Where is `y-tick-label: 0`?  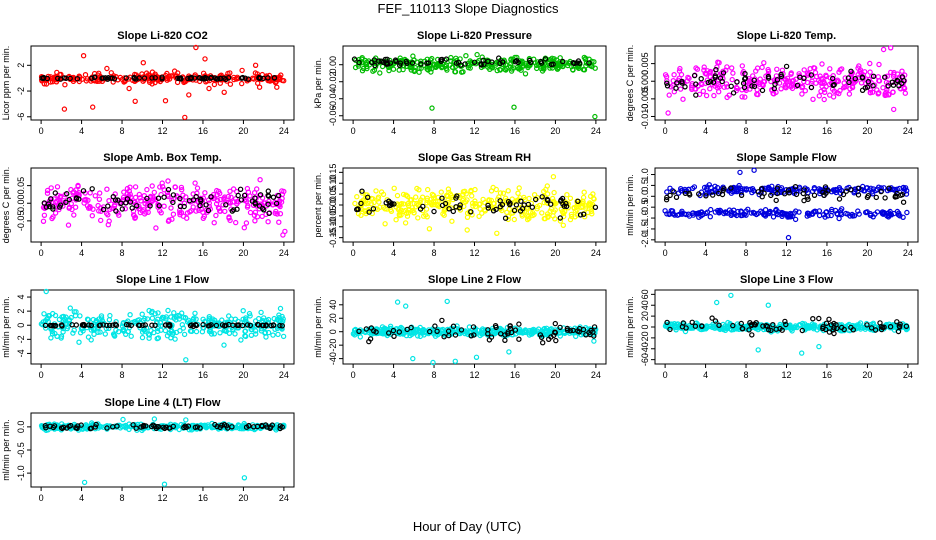
y-tick-label: 0 is located at coordinates (645, 326).